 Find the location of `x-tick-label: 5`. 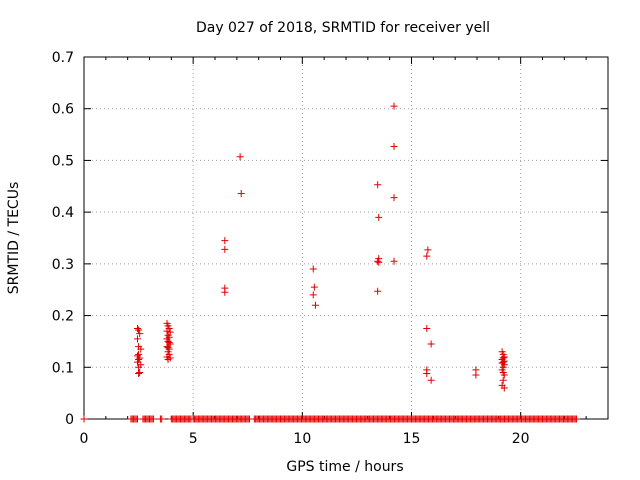

x-tick-label: 5 is located at coordinates (193, 439).